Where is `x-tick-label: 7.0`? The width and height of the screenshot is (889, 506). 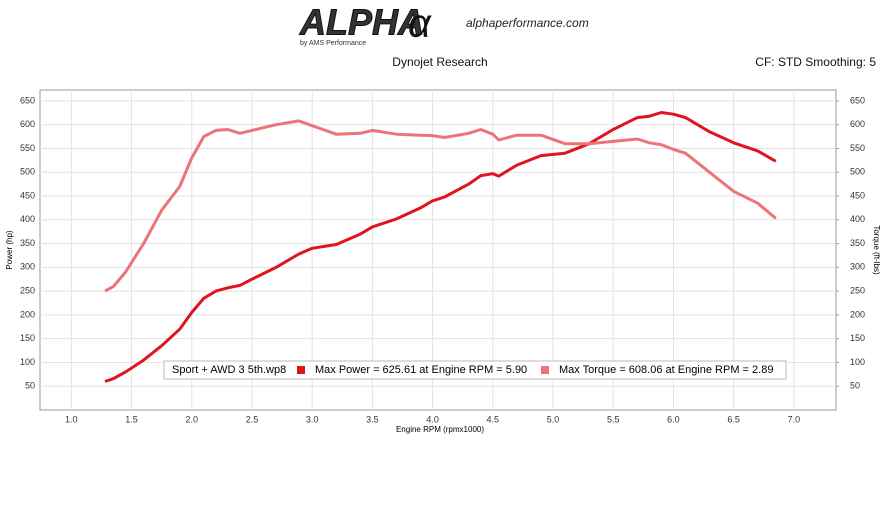 x-tick-label: 7.0 is located at coordinates (794, 419).